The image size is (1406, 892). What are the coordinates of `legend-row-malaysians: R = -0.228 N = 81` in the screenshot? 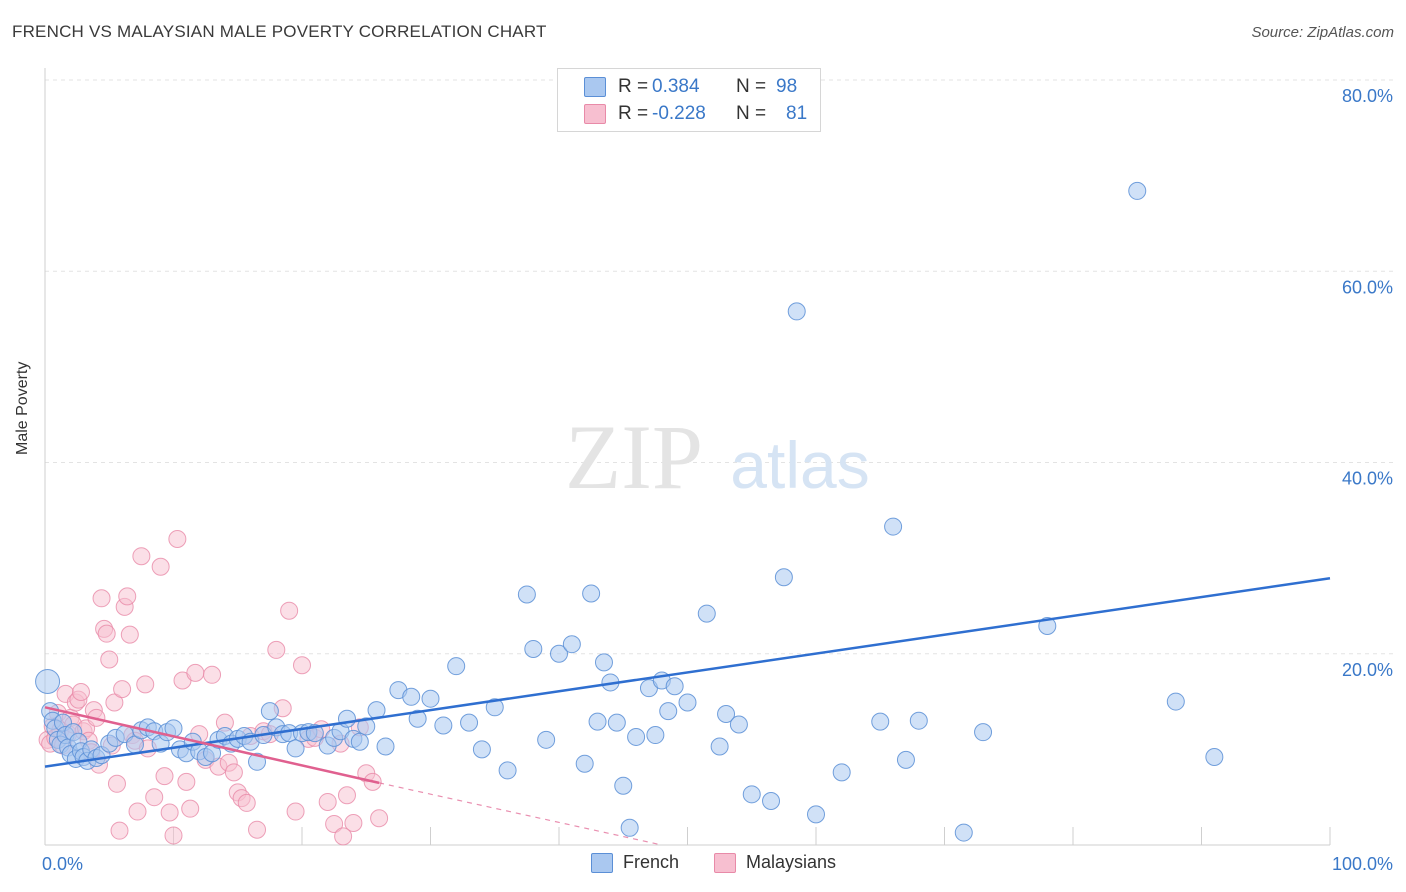 It's located at (695, 114).